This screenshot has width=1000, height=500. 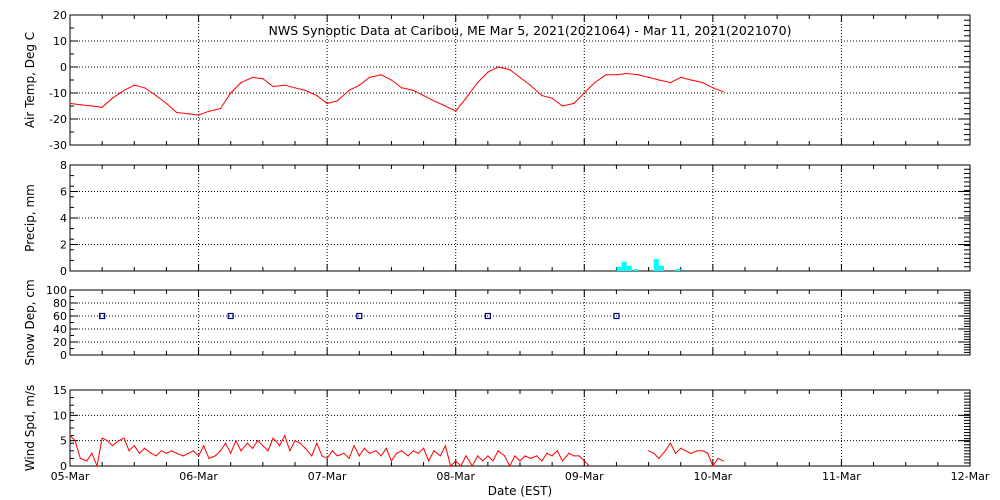 What do you see at coordinates (63, 466) in the screenshot?
I see `wind-ytick-label: 0` at bounding box center [63, 466].